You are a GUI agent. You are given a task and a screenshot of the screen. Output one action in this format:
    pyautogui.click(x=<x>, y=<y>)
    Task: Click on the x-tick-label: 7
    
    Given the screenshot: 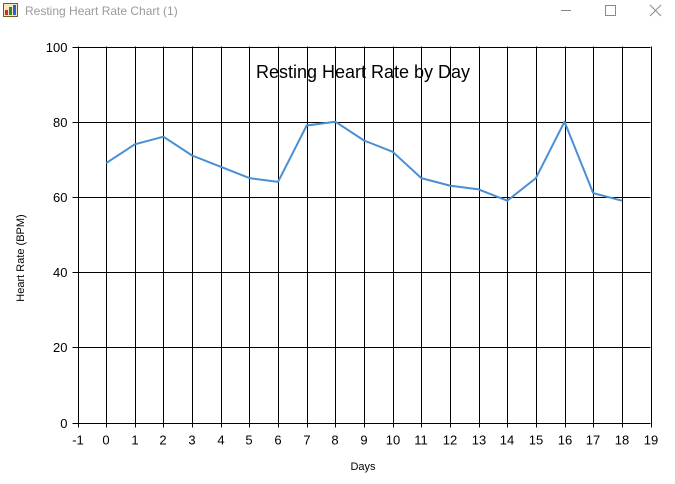 What is the action you would take?
    pyautogui.click(x=306, y=440)
    